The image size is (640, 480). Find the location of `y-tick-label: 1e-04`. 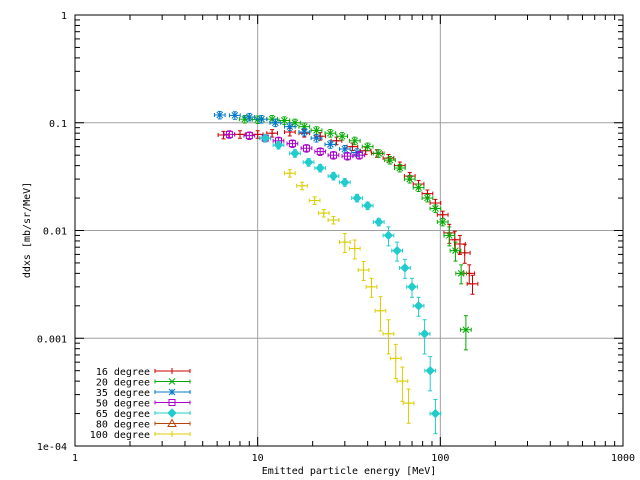

y-tick-label: 1e-04 is located at coordinates (52, 447).